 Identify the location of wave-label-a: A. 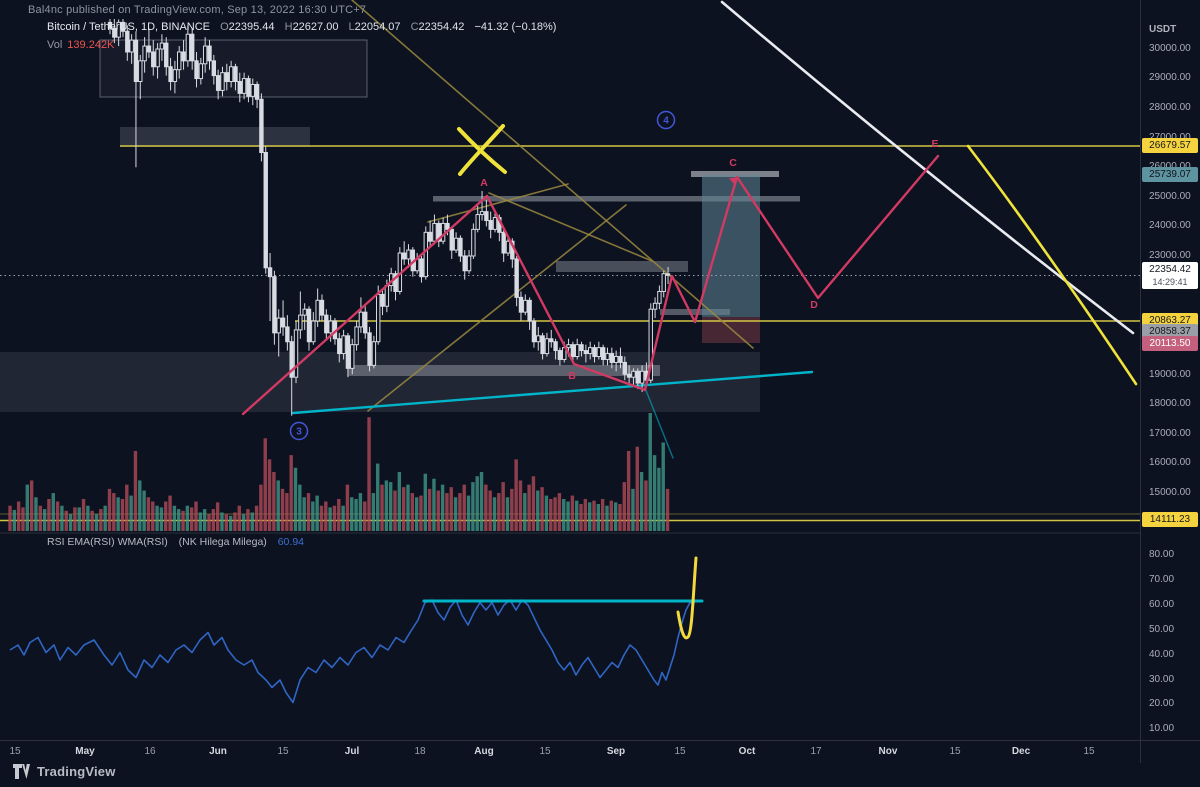
(484, 183).